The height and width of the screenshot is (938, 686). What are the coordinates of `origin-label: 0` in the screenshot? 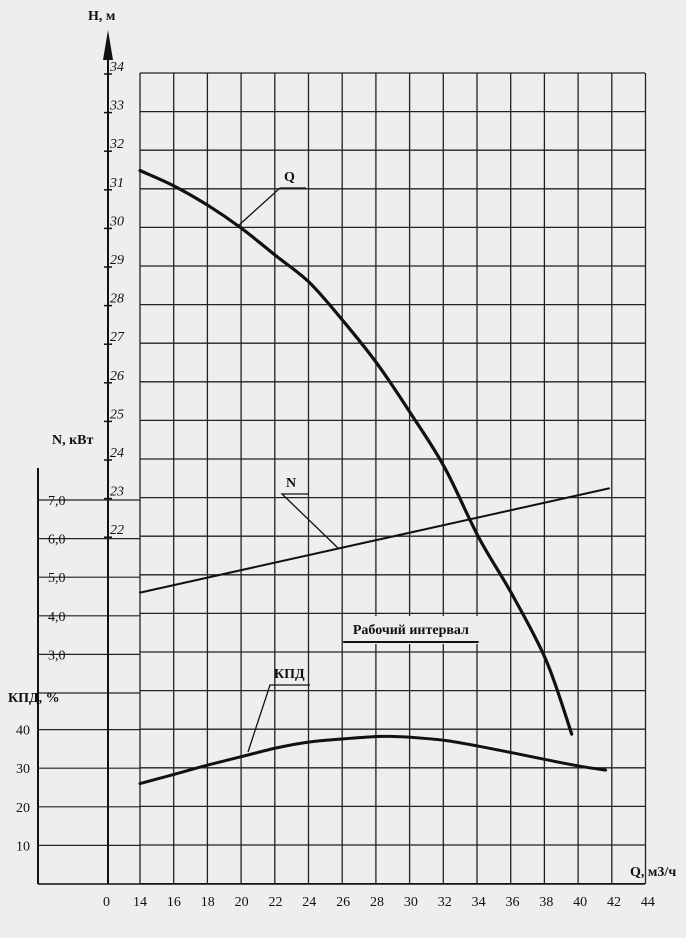 It's located at (106, 902).